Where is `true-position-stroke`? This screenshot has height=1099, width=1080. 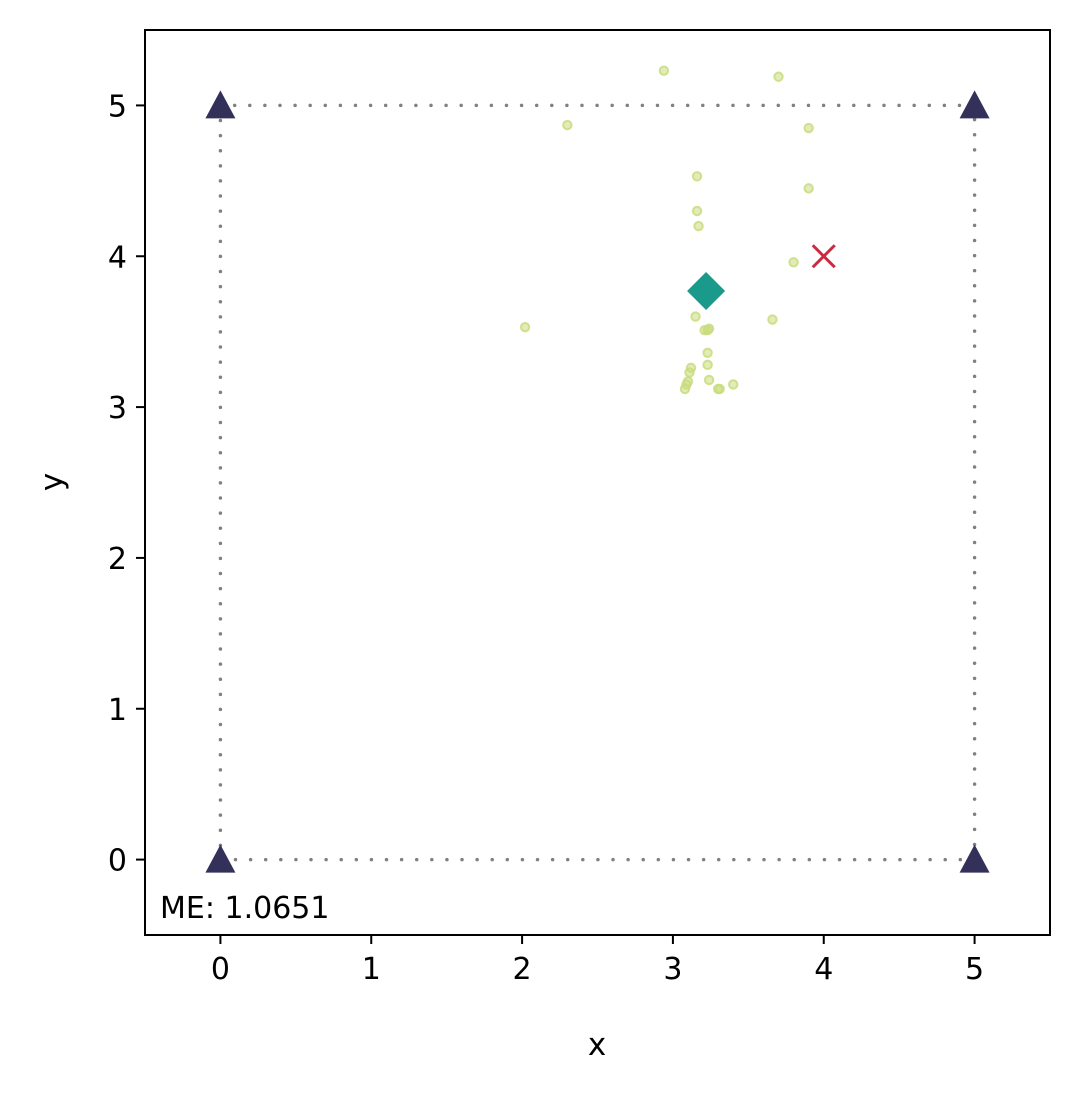
true-position-stroke is located at coordinates (823, 256).